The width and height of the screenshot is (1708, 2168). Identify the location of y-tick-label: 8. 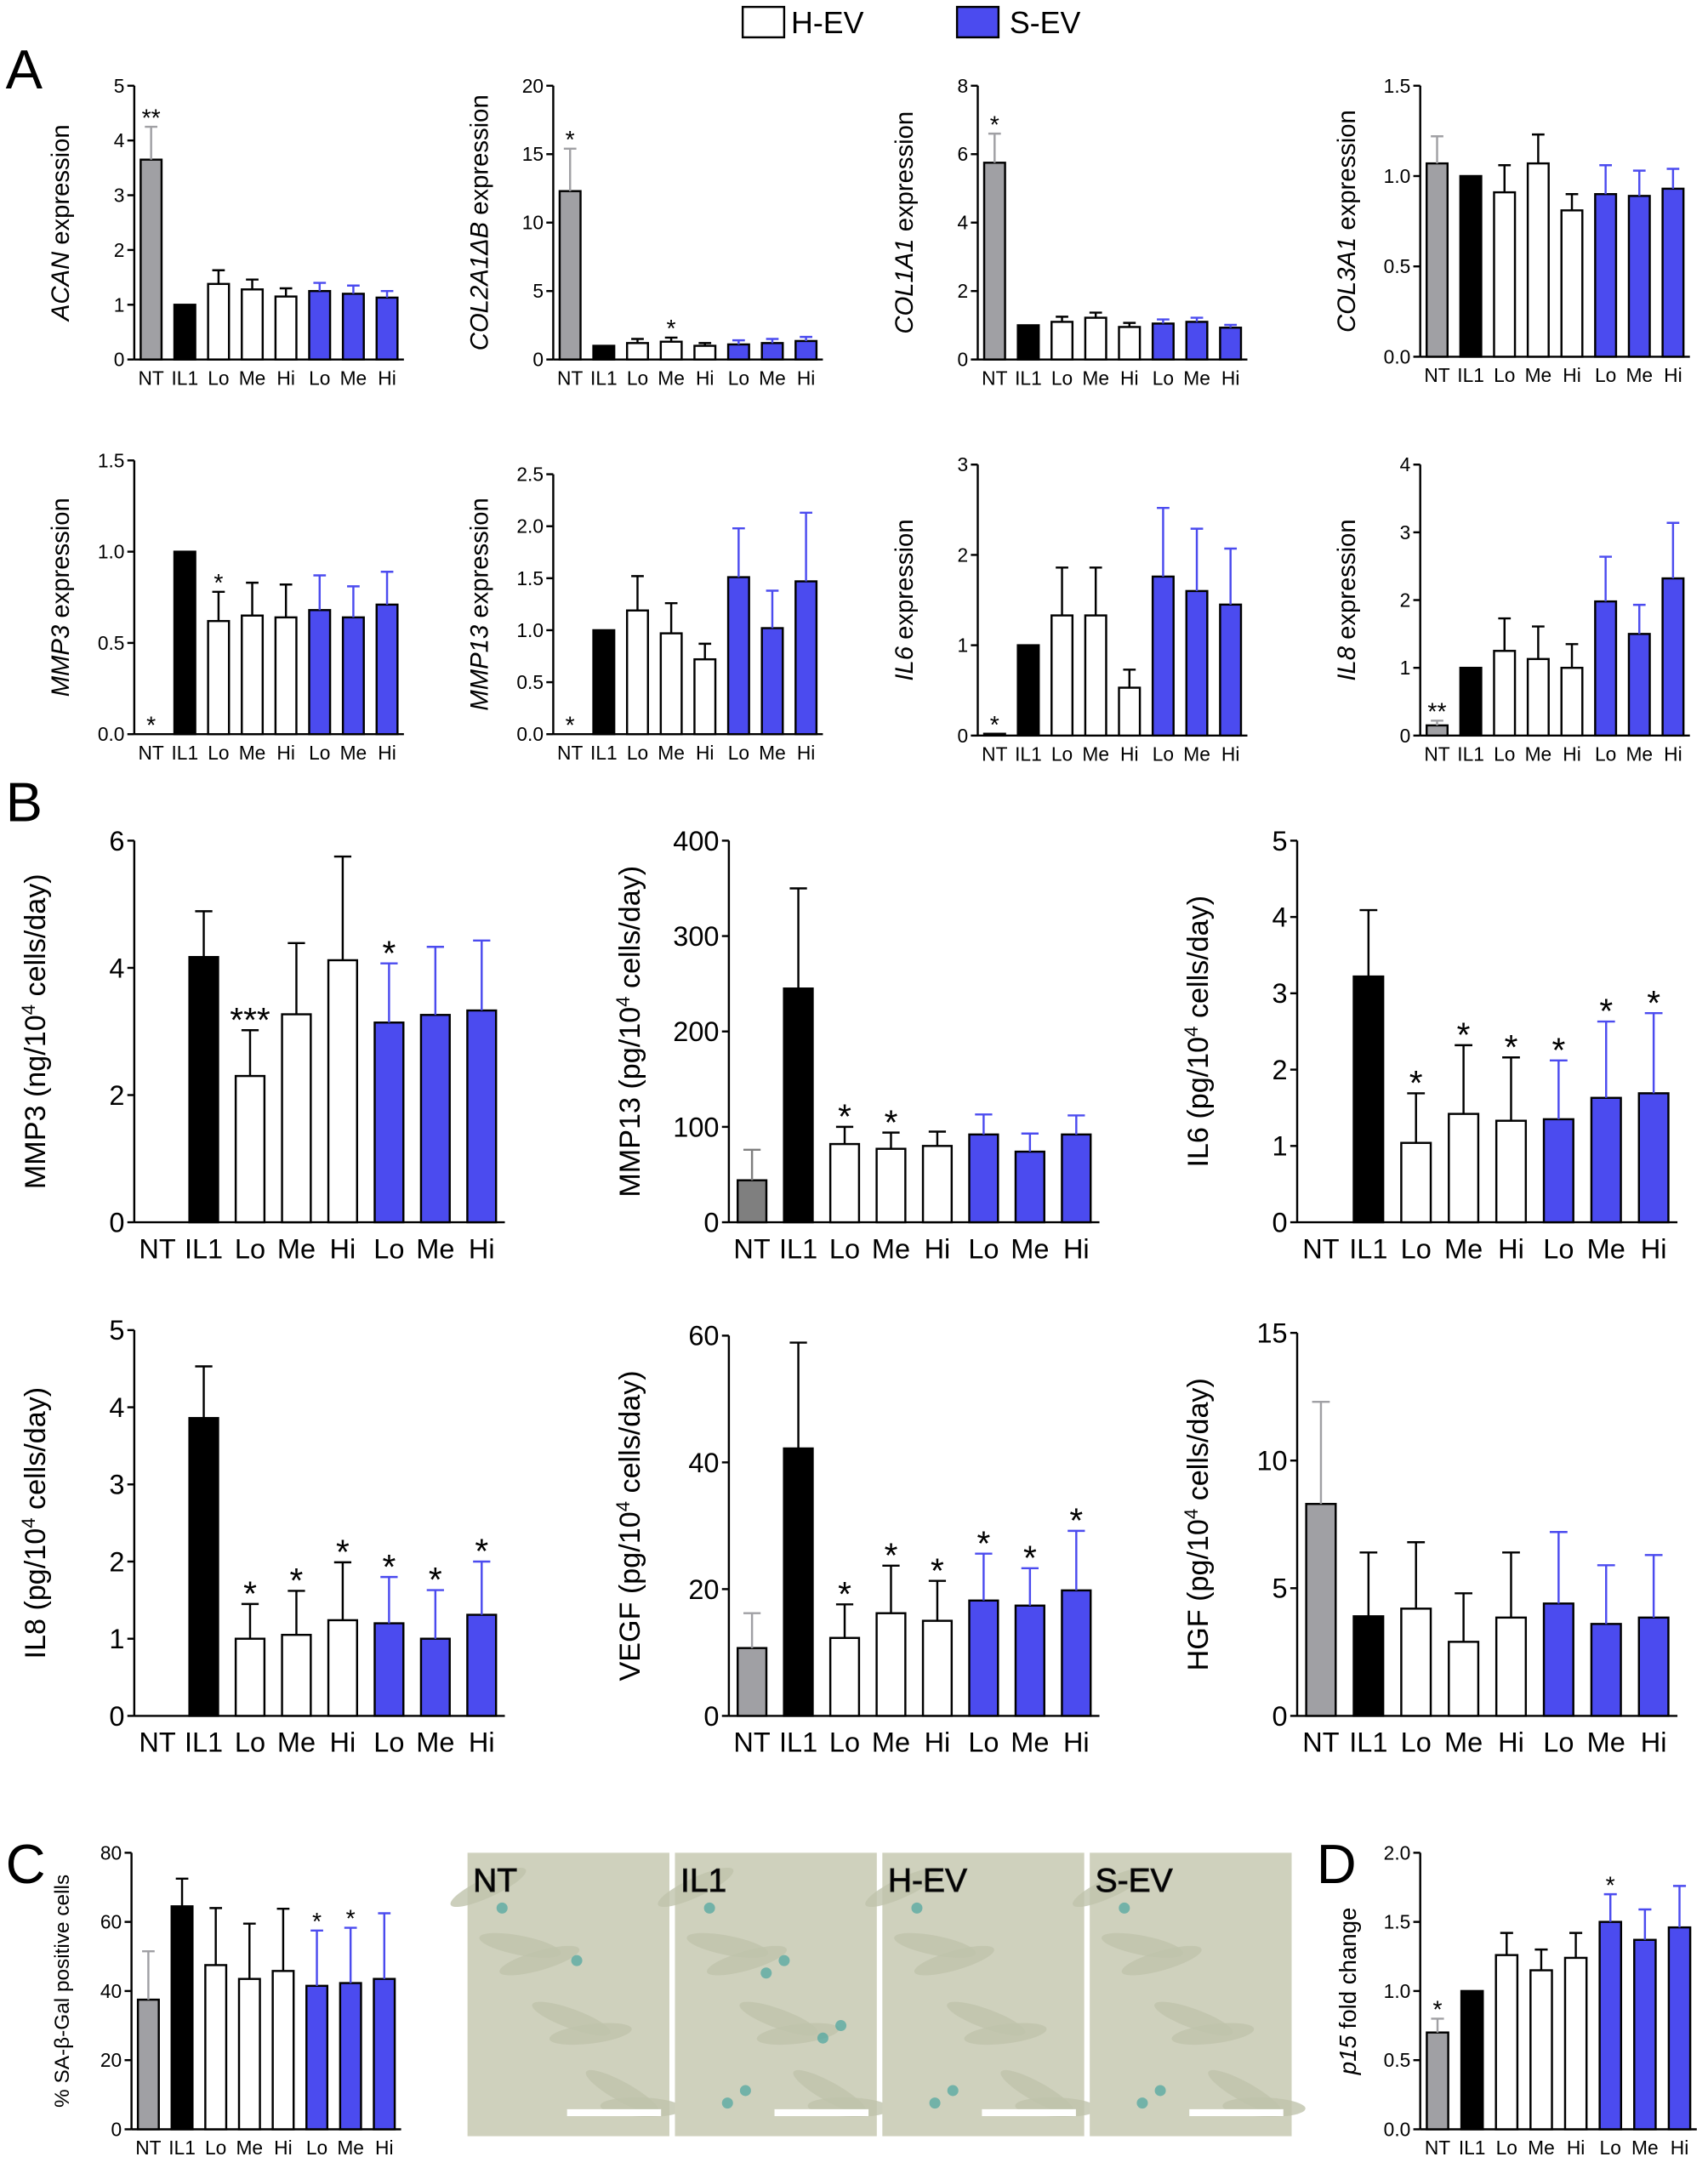
(962, 86).